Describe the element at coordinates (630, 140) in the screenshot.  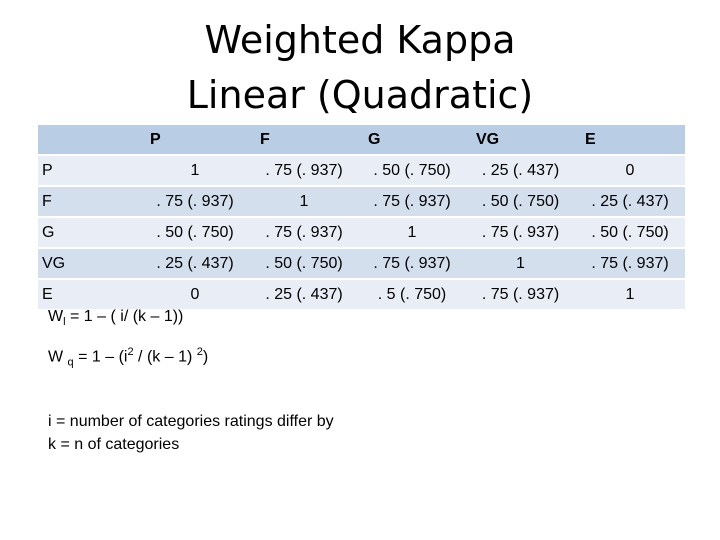
I see `header-cell: E` at that location.